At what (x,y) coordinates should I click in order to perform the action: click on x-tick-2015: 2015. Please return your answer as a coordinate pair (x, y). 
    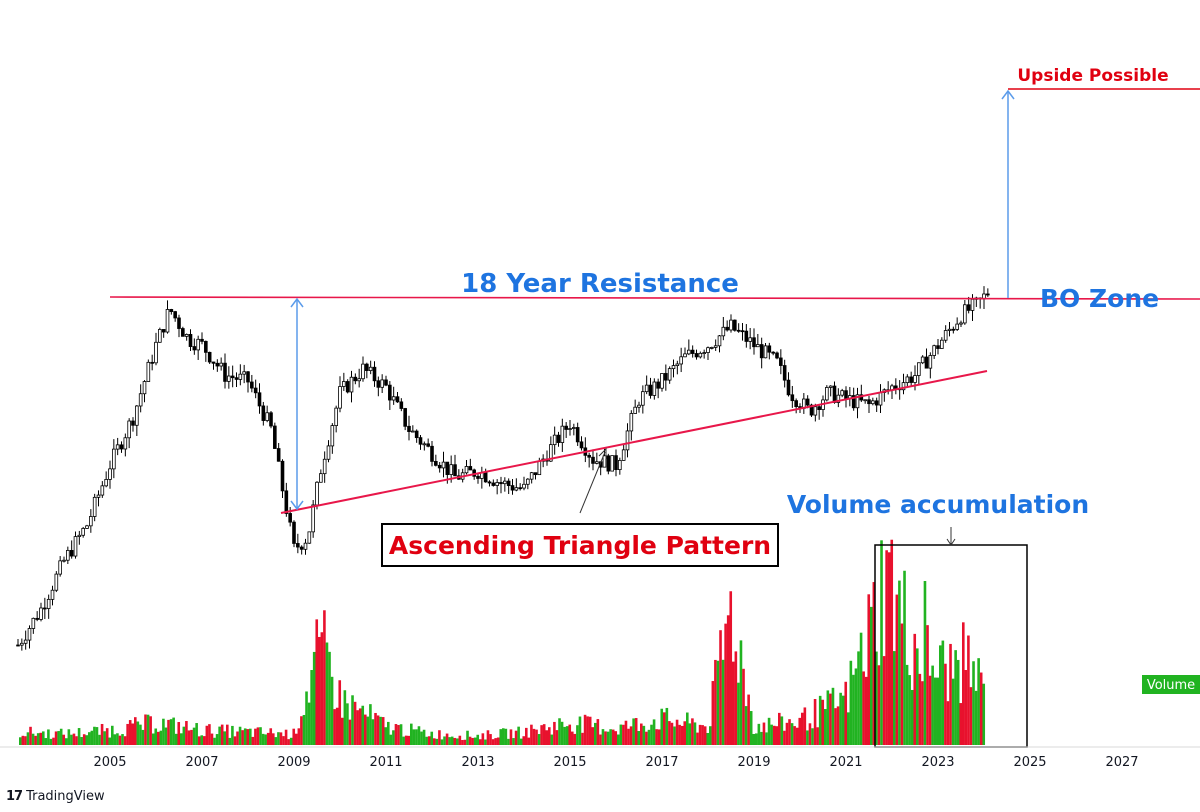
    Looking at the image, I should click on (569, 762).